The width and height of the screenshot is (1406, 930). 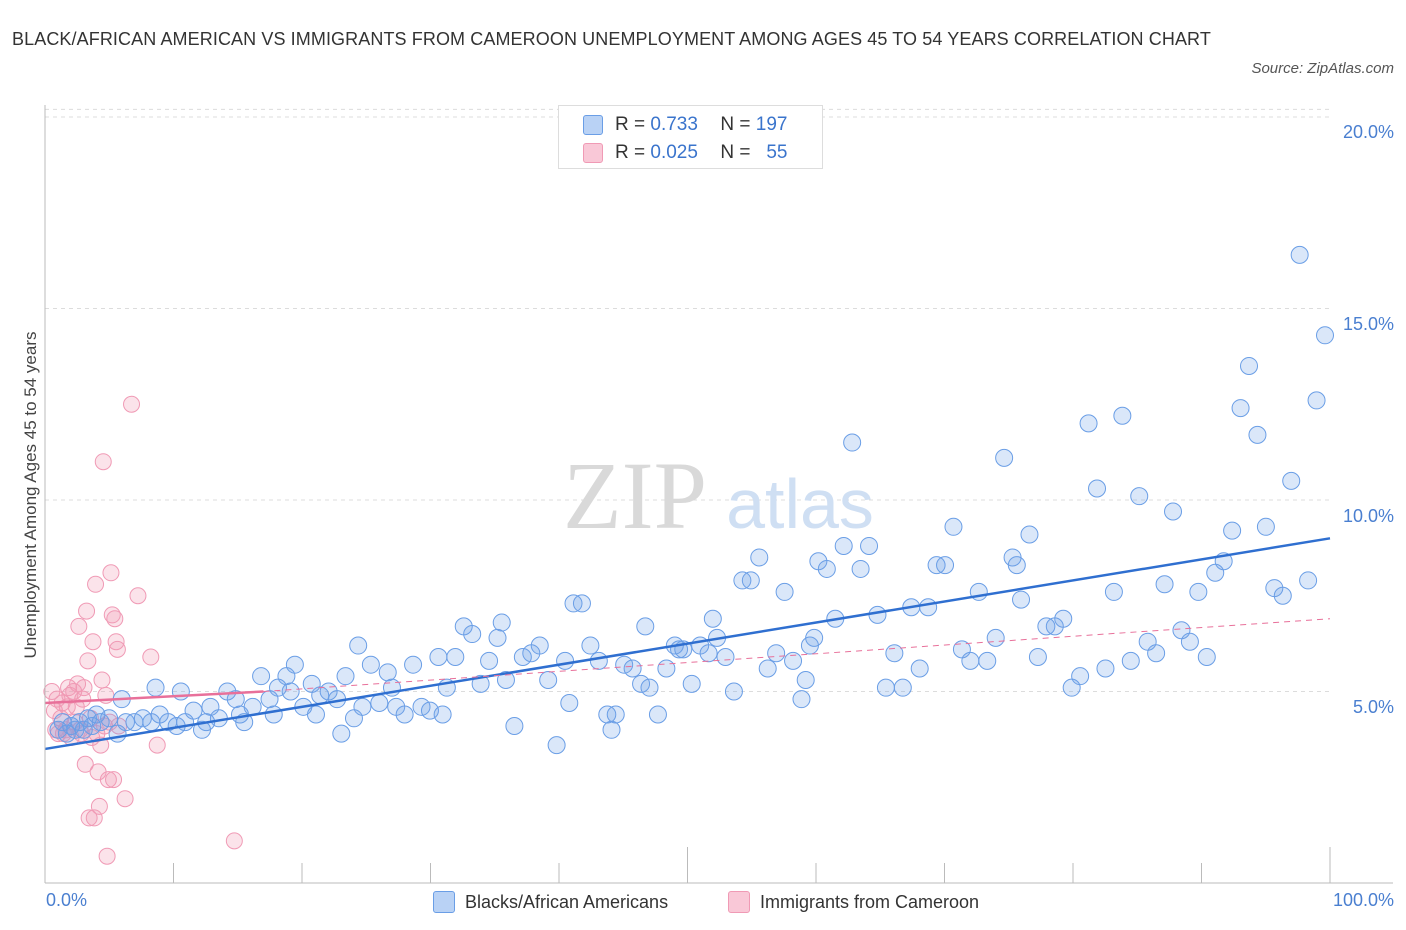 I want to click on source-label: Source: ZipAtlas.com, so click(x=1322, y=68).